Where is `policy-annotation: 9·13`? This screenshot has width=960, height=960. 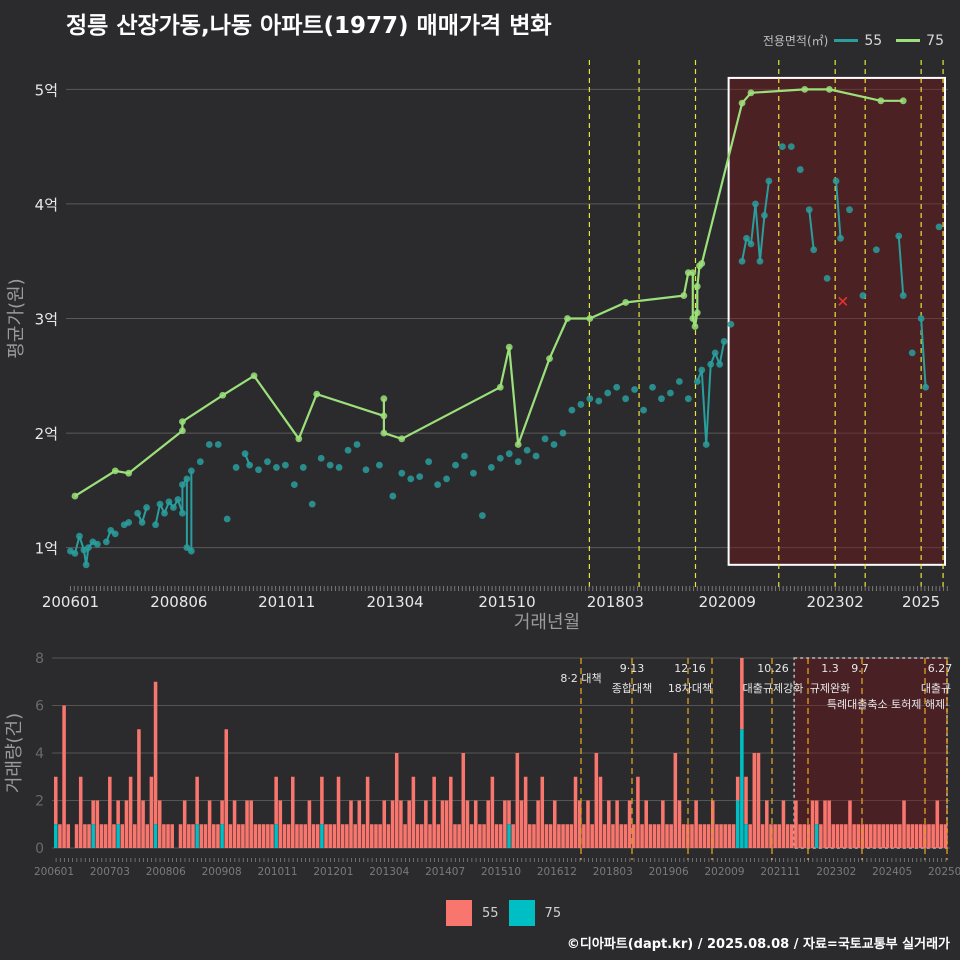 policy-annotation: 9·13 is located at coordinates (632, 668).